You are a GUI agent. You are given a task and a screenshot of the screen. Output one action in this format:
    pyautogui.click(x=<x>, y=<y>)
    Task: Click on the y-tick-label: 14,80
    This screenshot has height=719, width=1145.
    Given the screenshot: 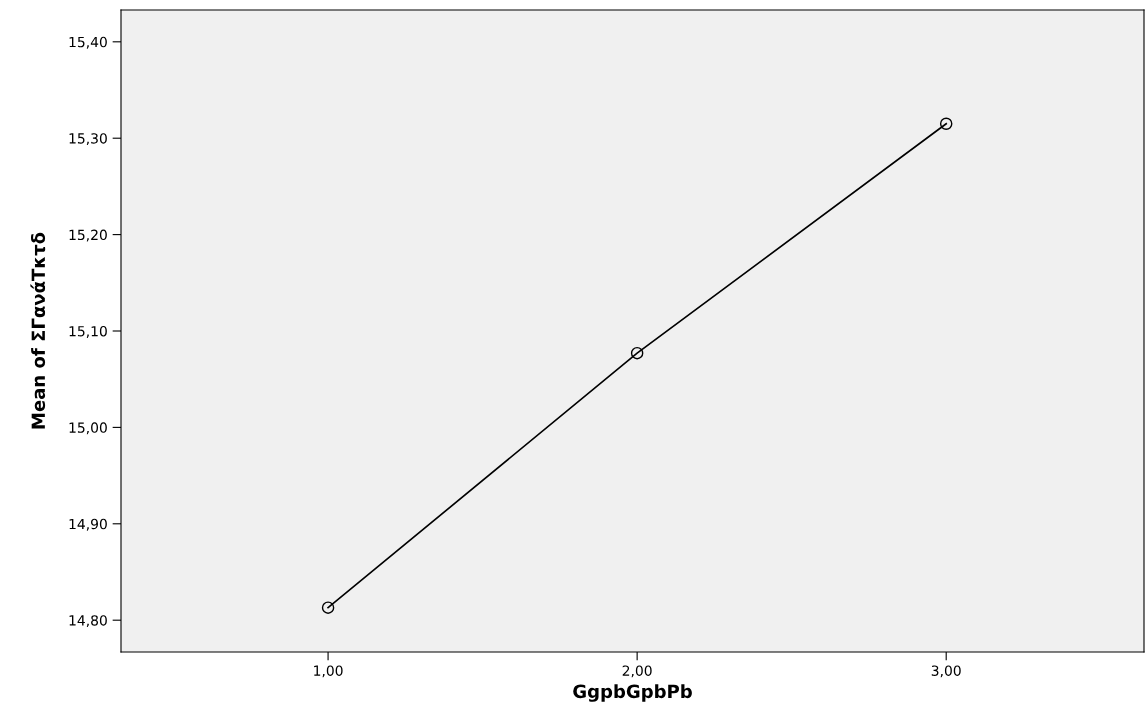 What is the action you would take?
    pyautogui.click(x=88, y=621)
    